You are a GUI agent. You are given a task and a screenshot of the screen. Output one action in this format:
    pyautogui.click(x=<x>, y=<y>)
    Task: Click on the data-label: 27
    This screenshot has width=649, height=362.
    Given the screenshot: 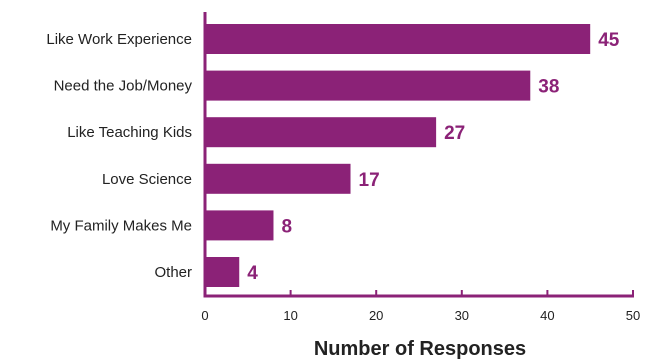 What is the action you would take?
    pyautogui.click(x=454, y=133)
    